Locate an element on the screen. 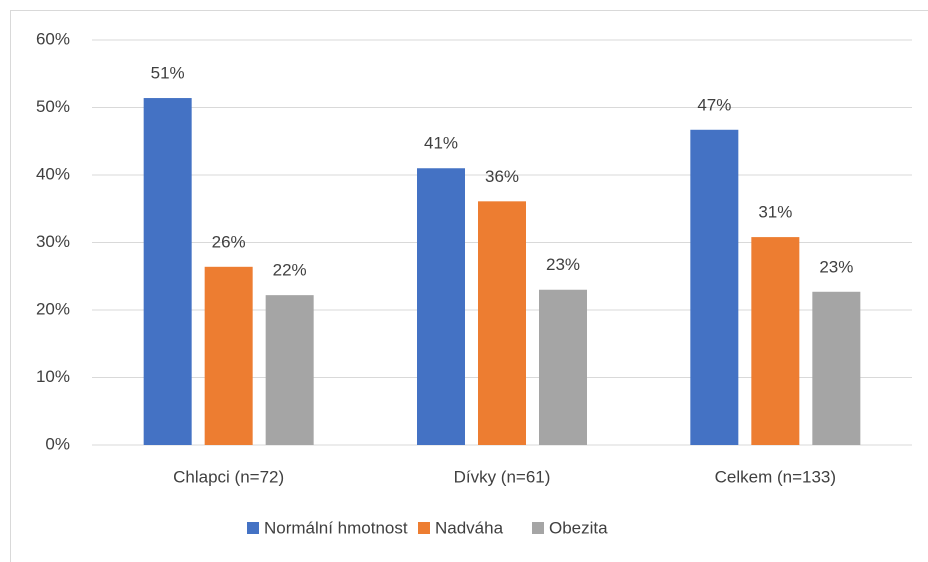  y-tick-label: 0% is located at coordinates (57, 443).